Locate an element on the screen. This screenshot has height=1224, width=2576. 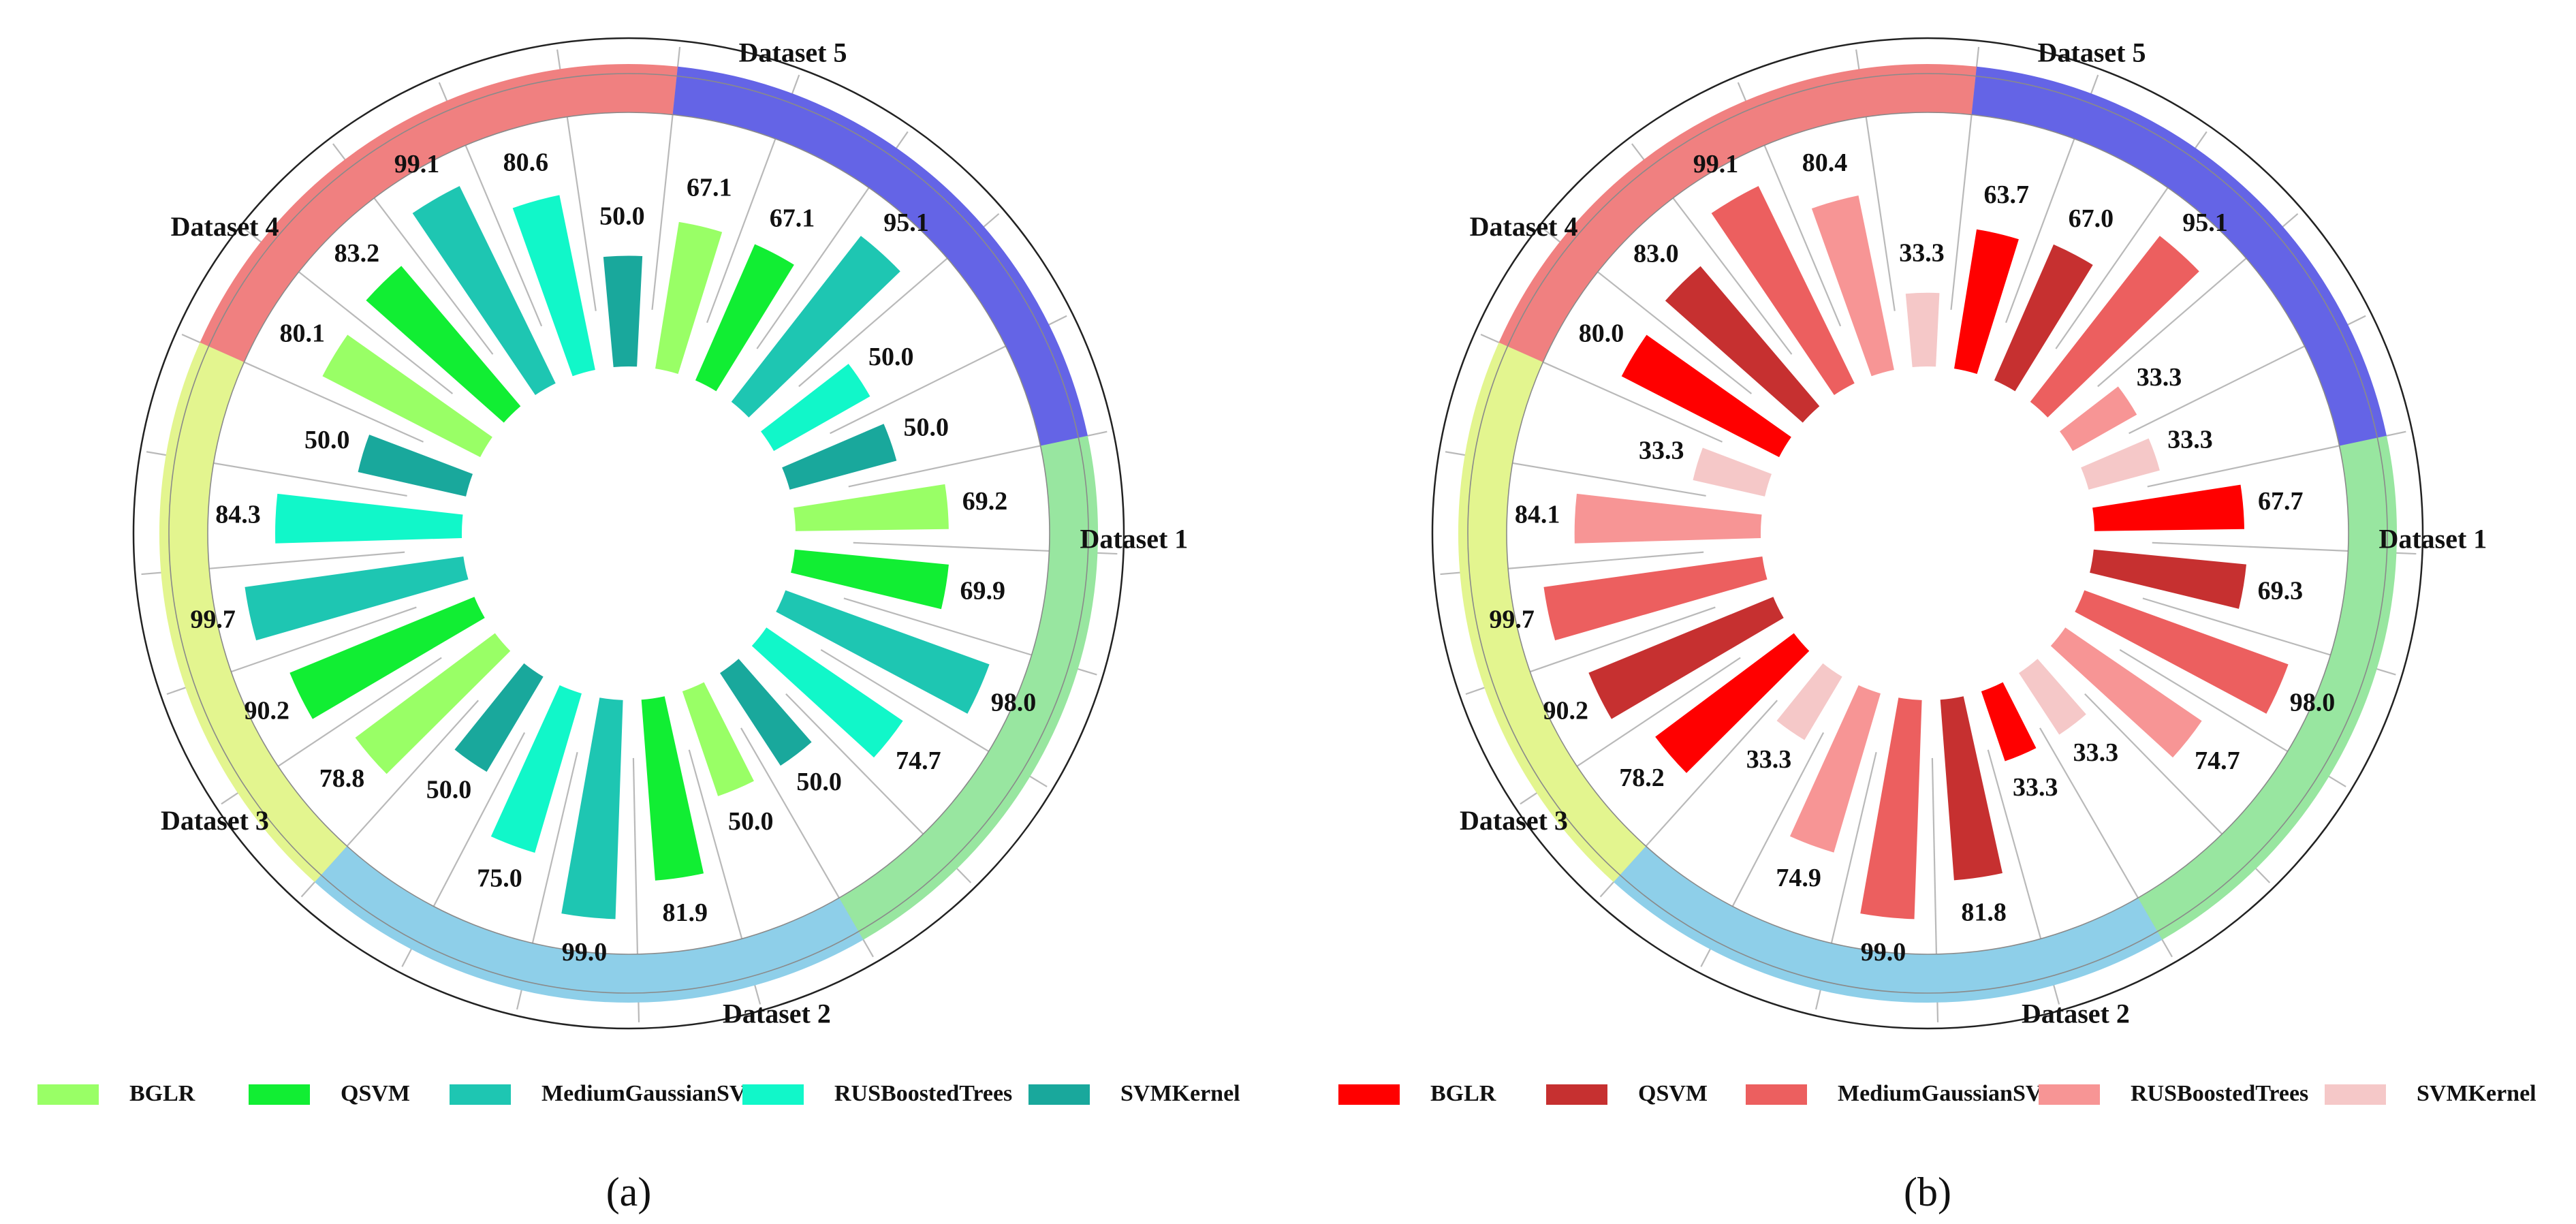
legend-label-svmkernel: SVMKernel is located at coordinates (2476, 1093).